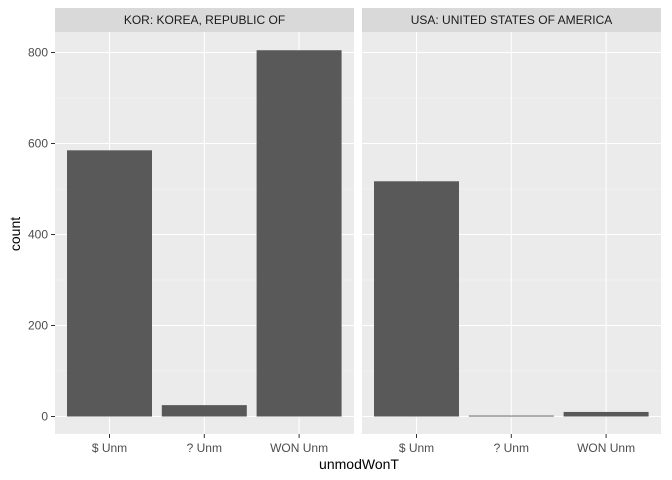  I want to click on facet-strip-label: USA: UNITED STATES OF AMERICA, so click(512, 20).